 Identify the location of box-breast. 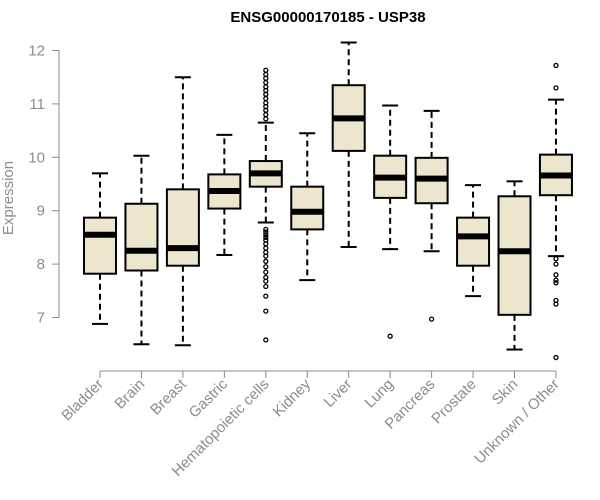
(182, 211).